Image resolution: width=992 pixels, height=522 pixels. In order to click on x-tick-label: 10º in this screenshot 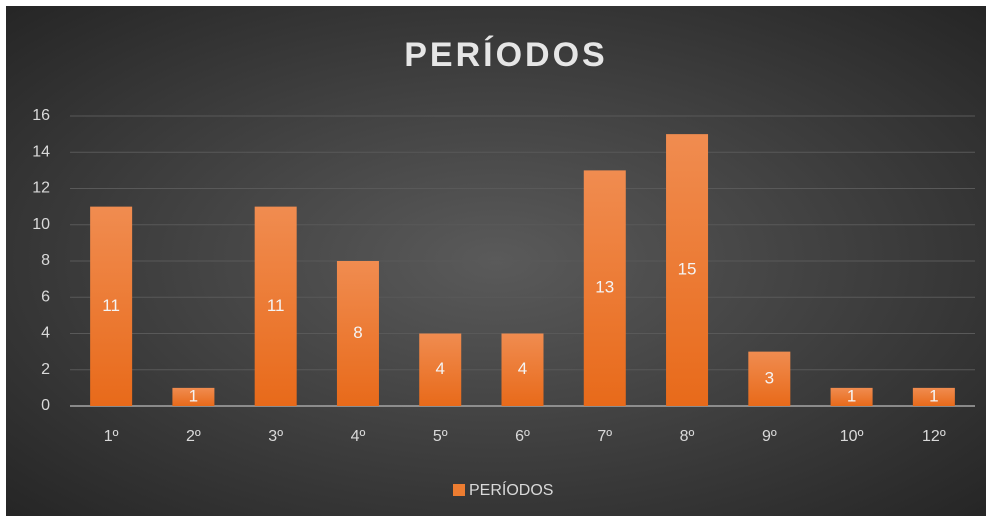, I will do `click(852, 436)`.